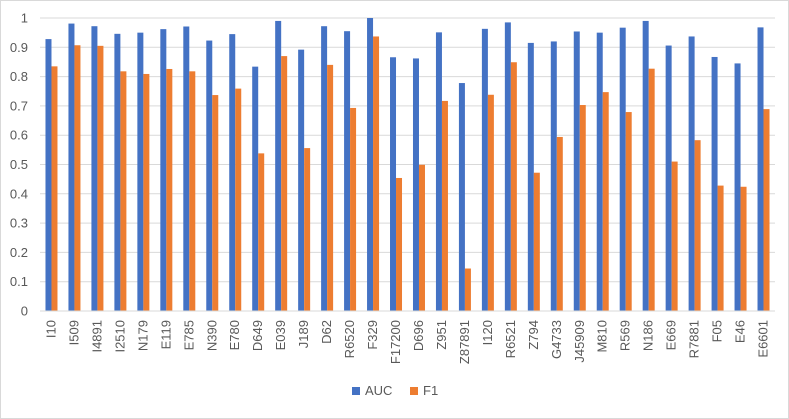  What do you see at coordinates (415, 185) in the screenshot?
I see `bar-auc-d696` at bounding box center [415, 185].